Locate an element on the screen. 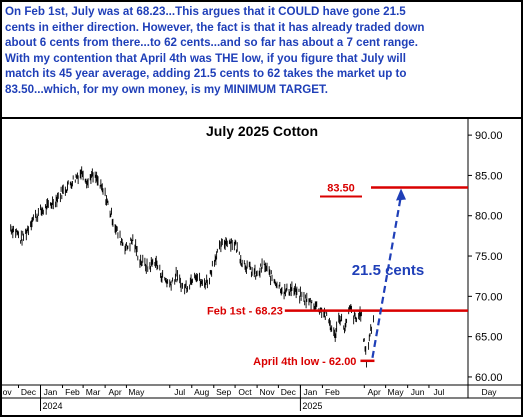 Image resolution: width=523 pixels, height=417 pixels. projection-arrow-head is located at coordinates (401, 194).